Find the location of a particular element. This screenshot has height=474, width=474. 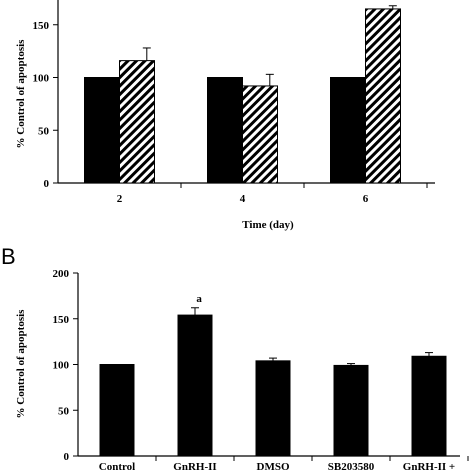

category-label: 6 is located at coordinates (366, 199).